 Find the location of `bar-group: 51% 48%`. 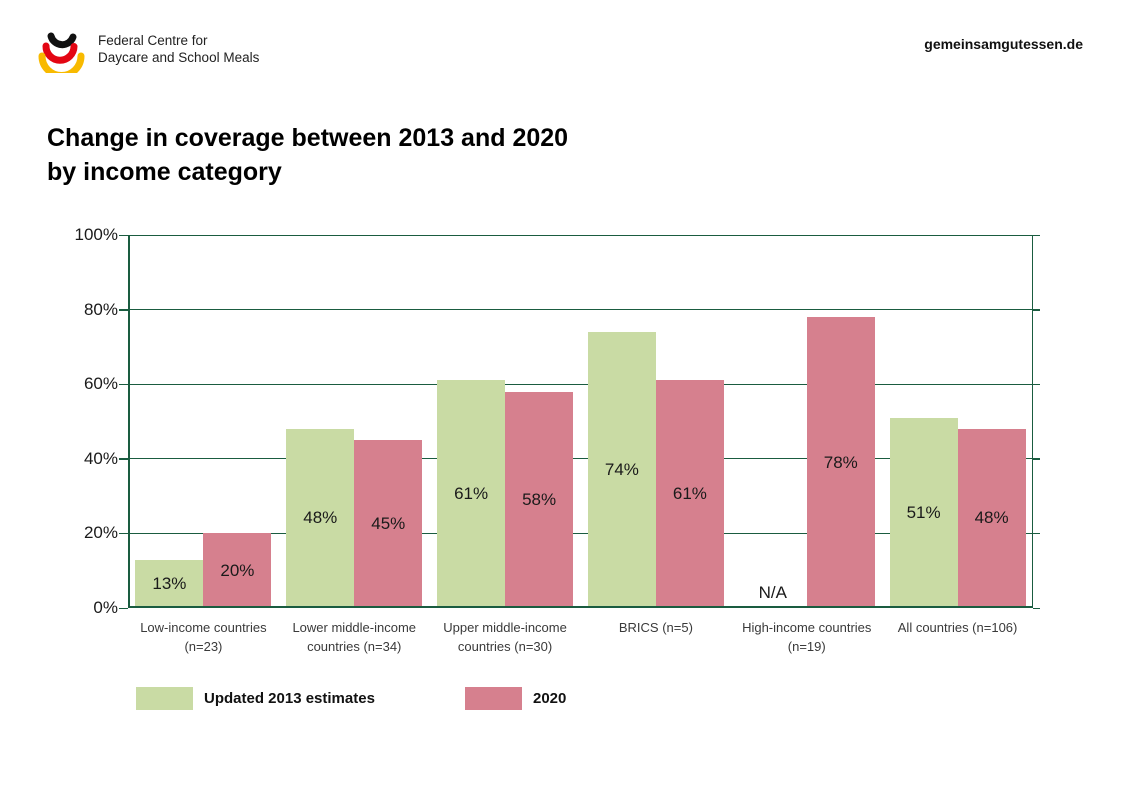

bar-group: 51% 48% is located at coordinates (957, 421).